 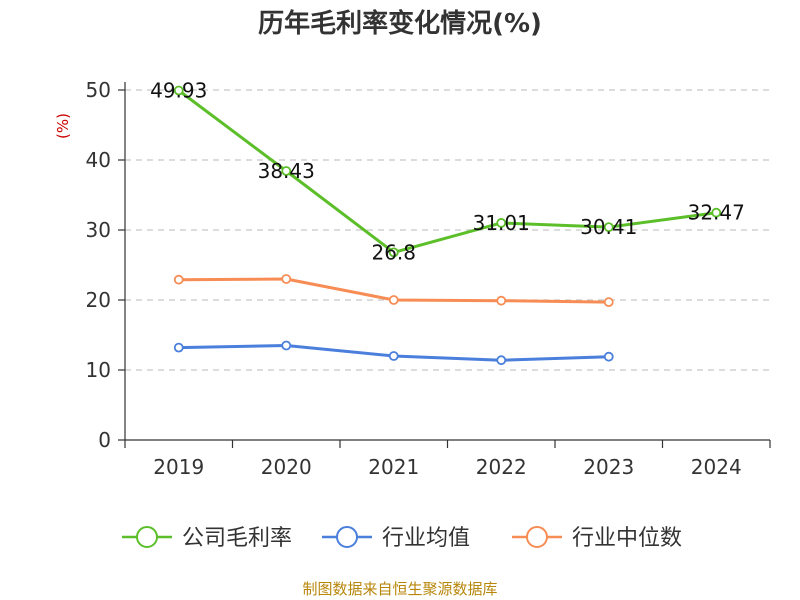 I want to click on x-tick-label: 2021, so click(x=393, y=467).